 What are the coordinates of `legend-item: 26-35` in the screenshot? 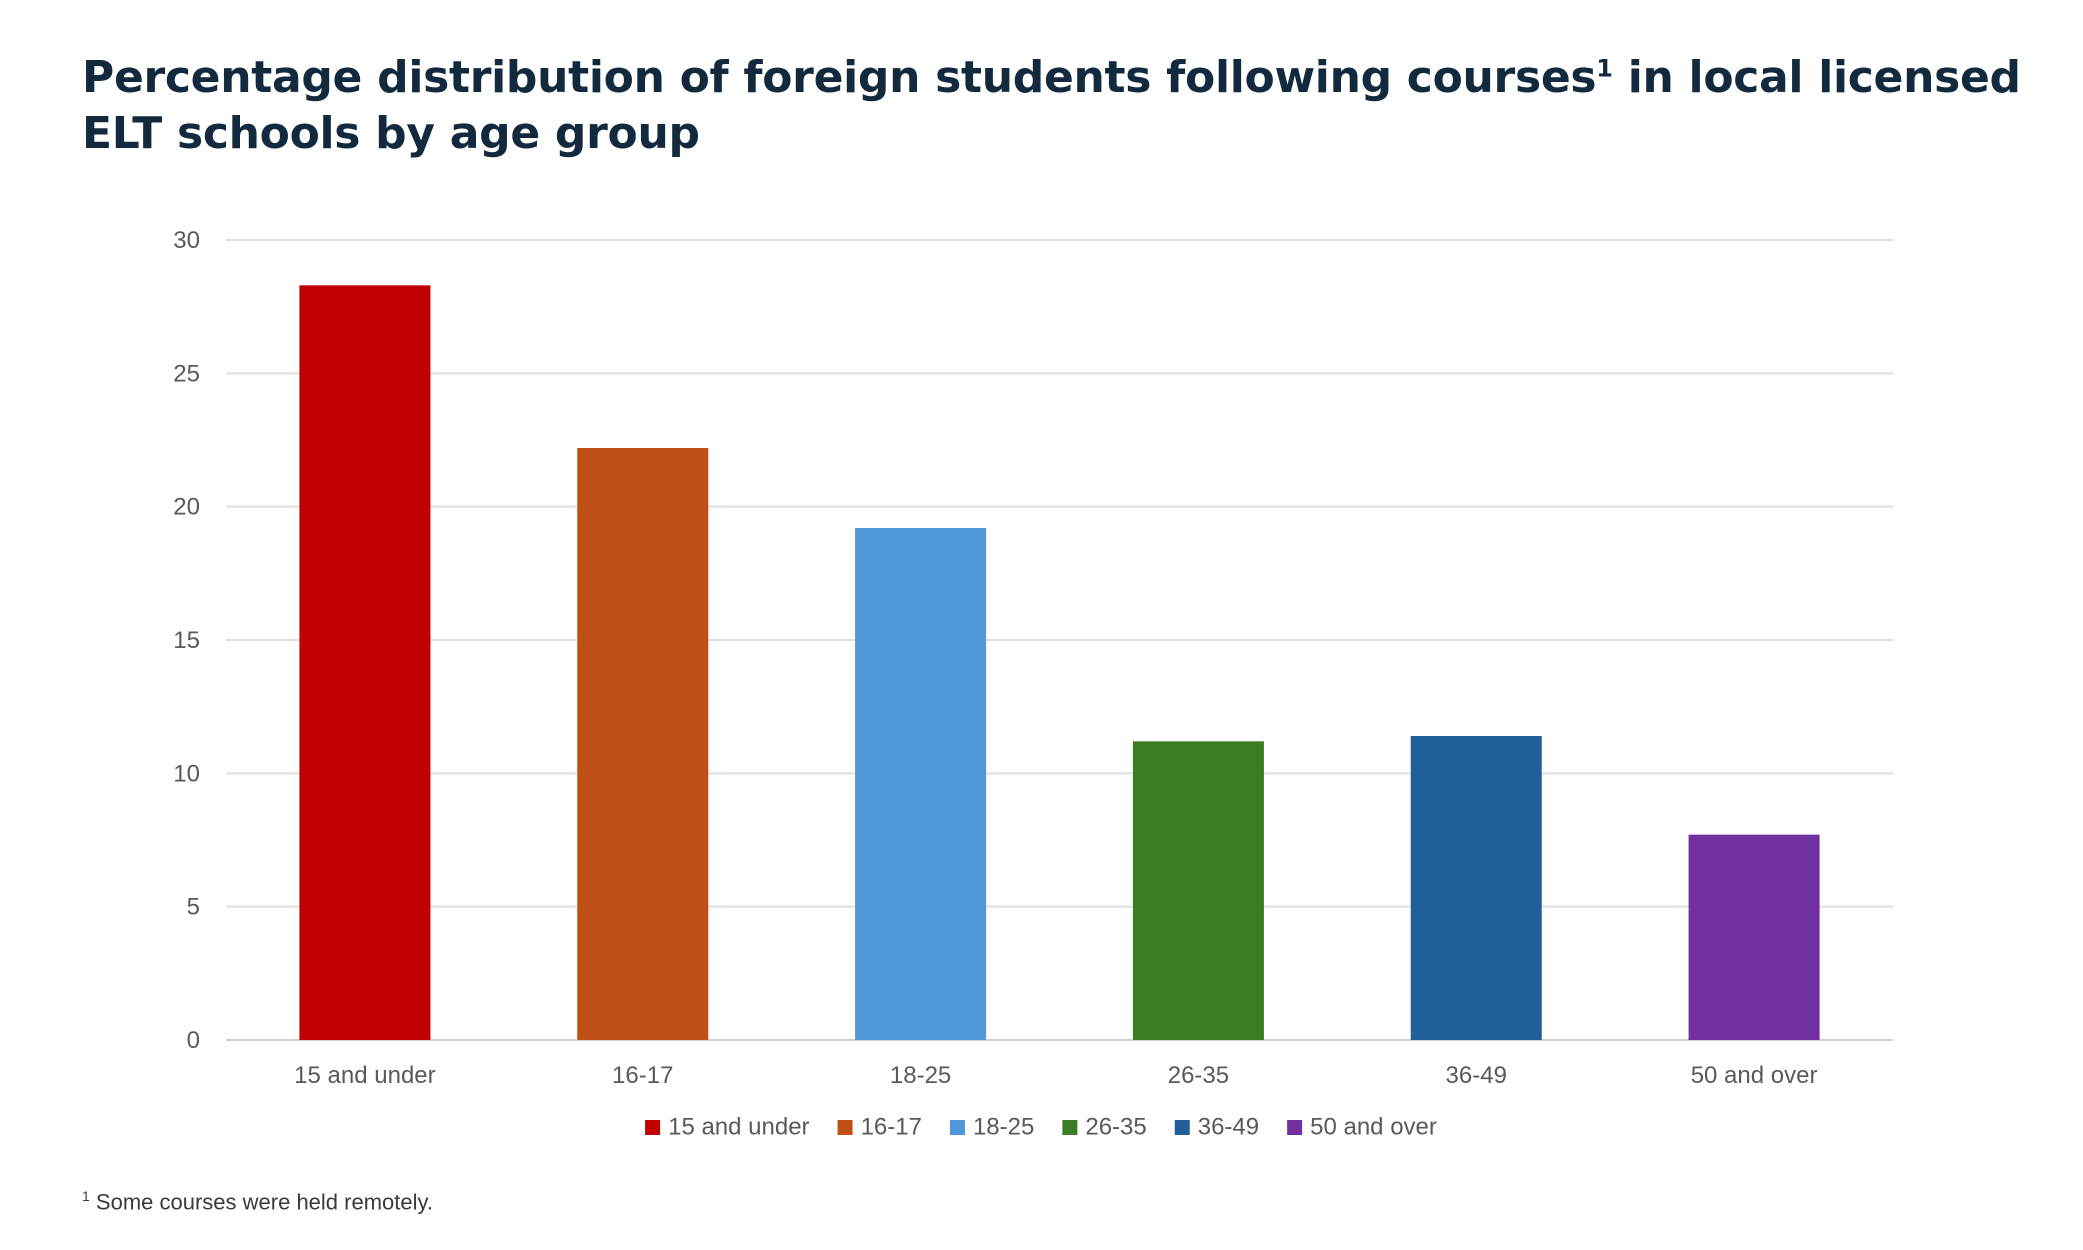 It's located at (1104, 1126).